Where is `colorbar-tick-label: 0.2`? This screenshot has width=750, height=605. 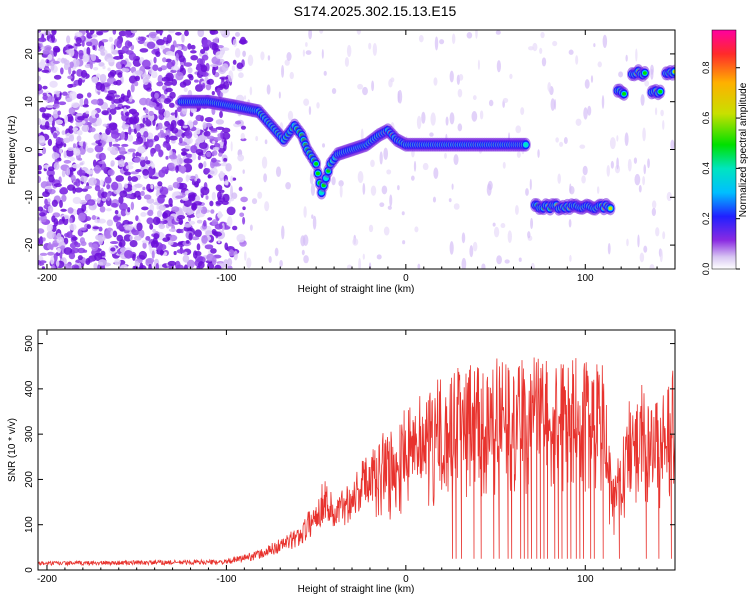 colorbar-tick-label: 0.2 is located at coordinates (706, 218).